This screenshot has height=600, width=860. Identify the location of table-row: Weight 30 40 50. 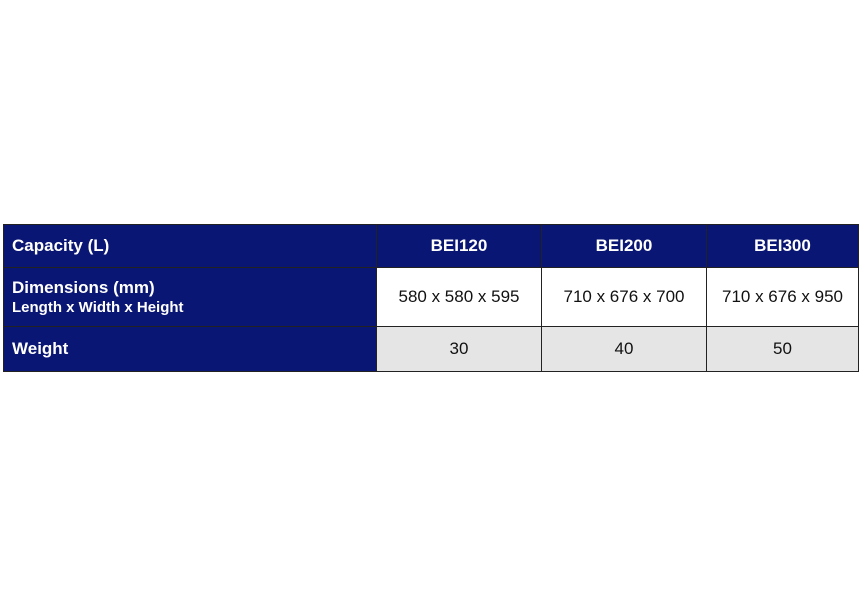
(431, 349).